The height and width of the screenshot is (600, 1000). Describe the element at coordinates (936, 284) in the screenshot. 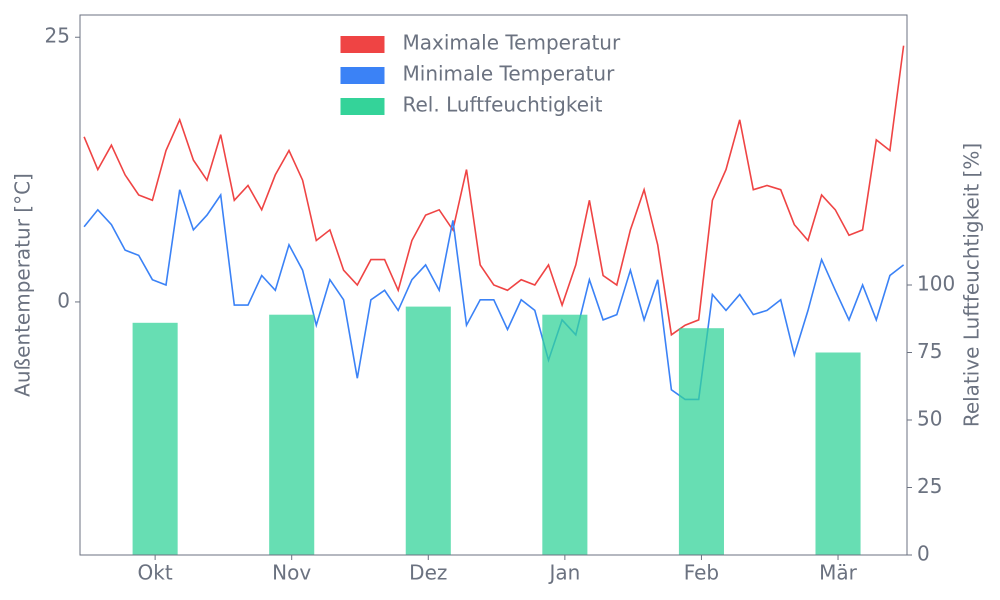

I see `y2-tick-label: 100` at that location.